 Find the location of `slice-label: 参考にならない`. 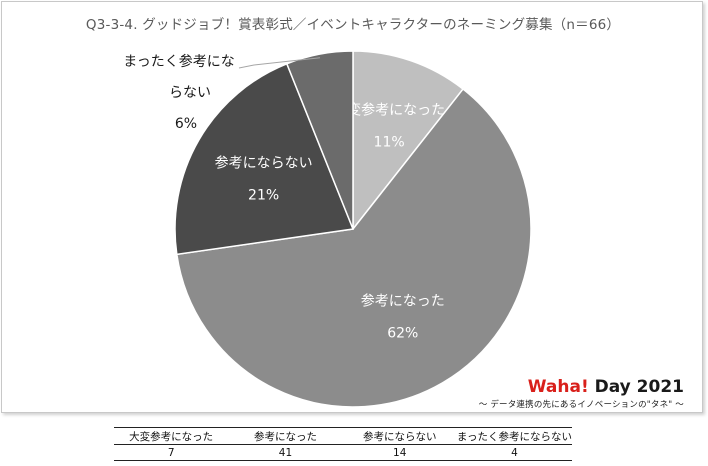

slice-label: 参考にならない is located at coordinates (264, 162).